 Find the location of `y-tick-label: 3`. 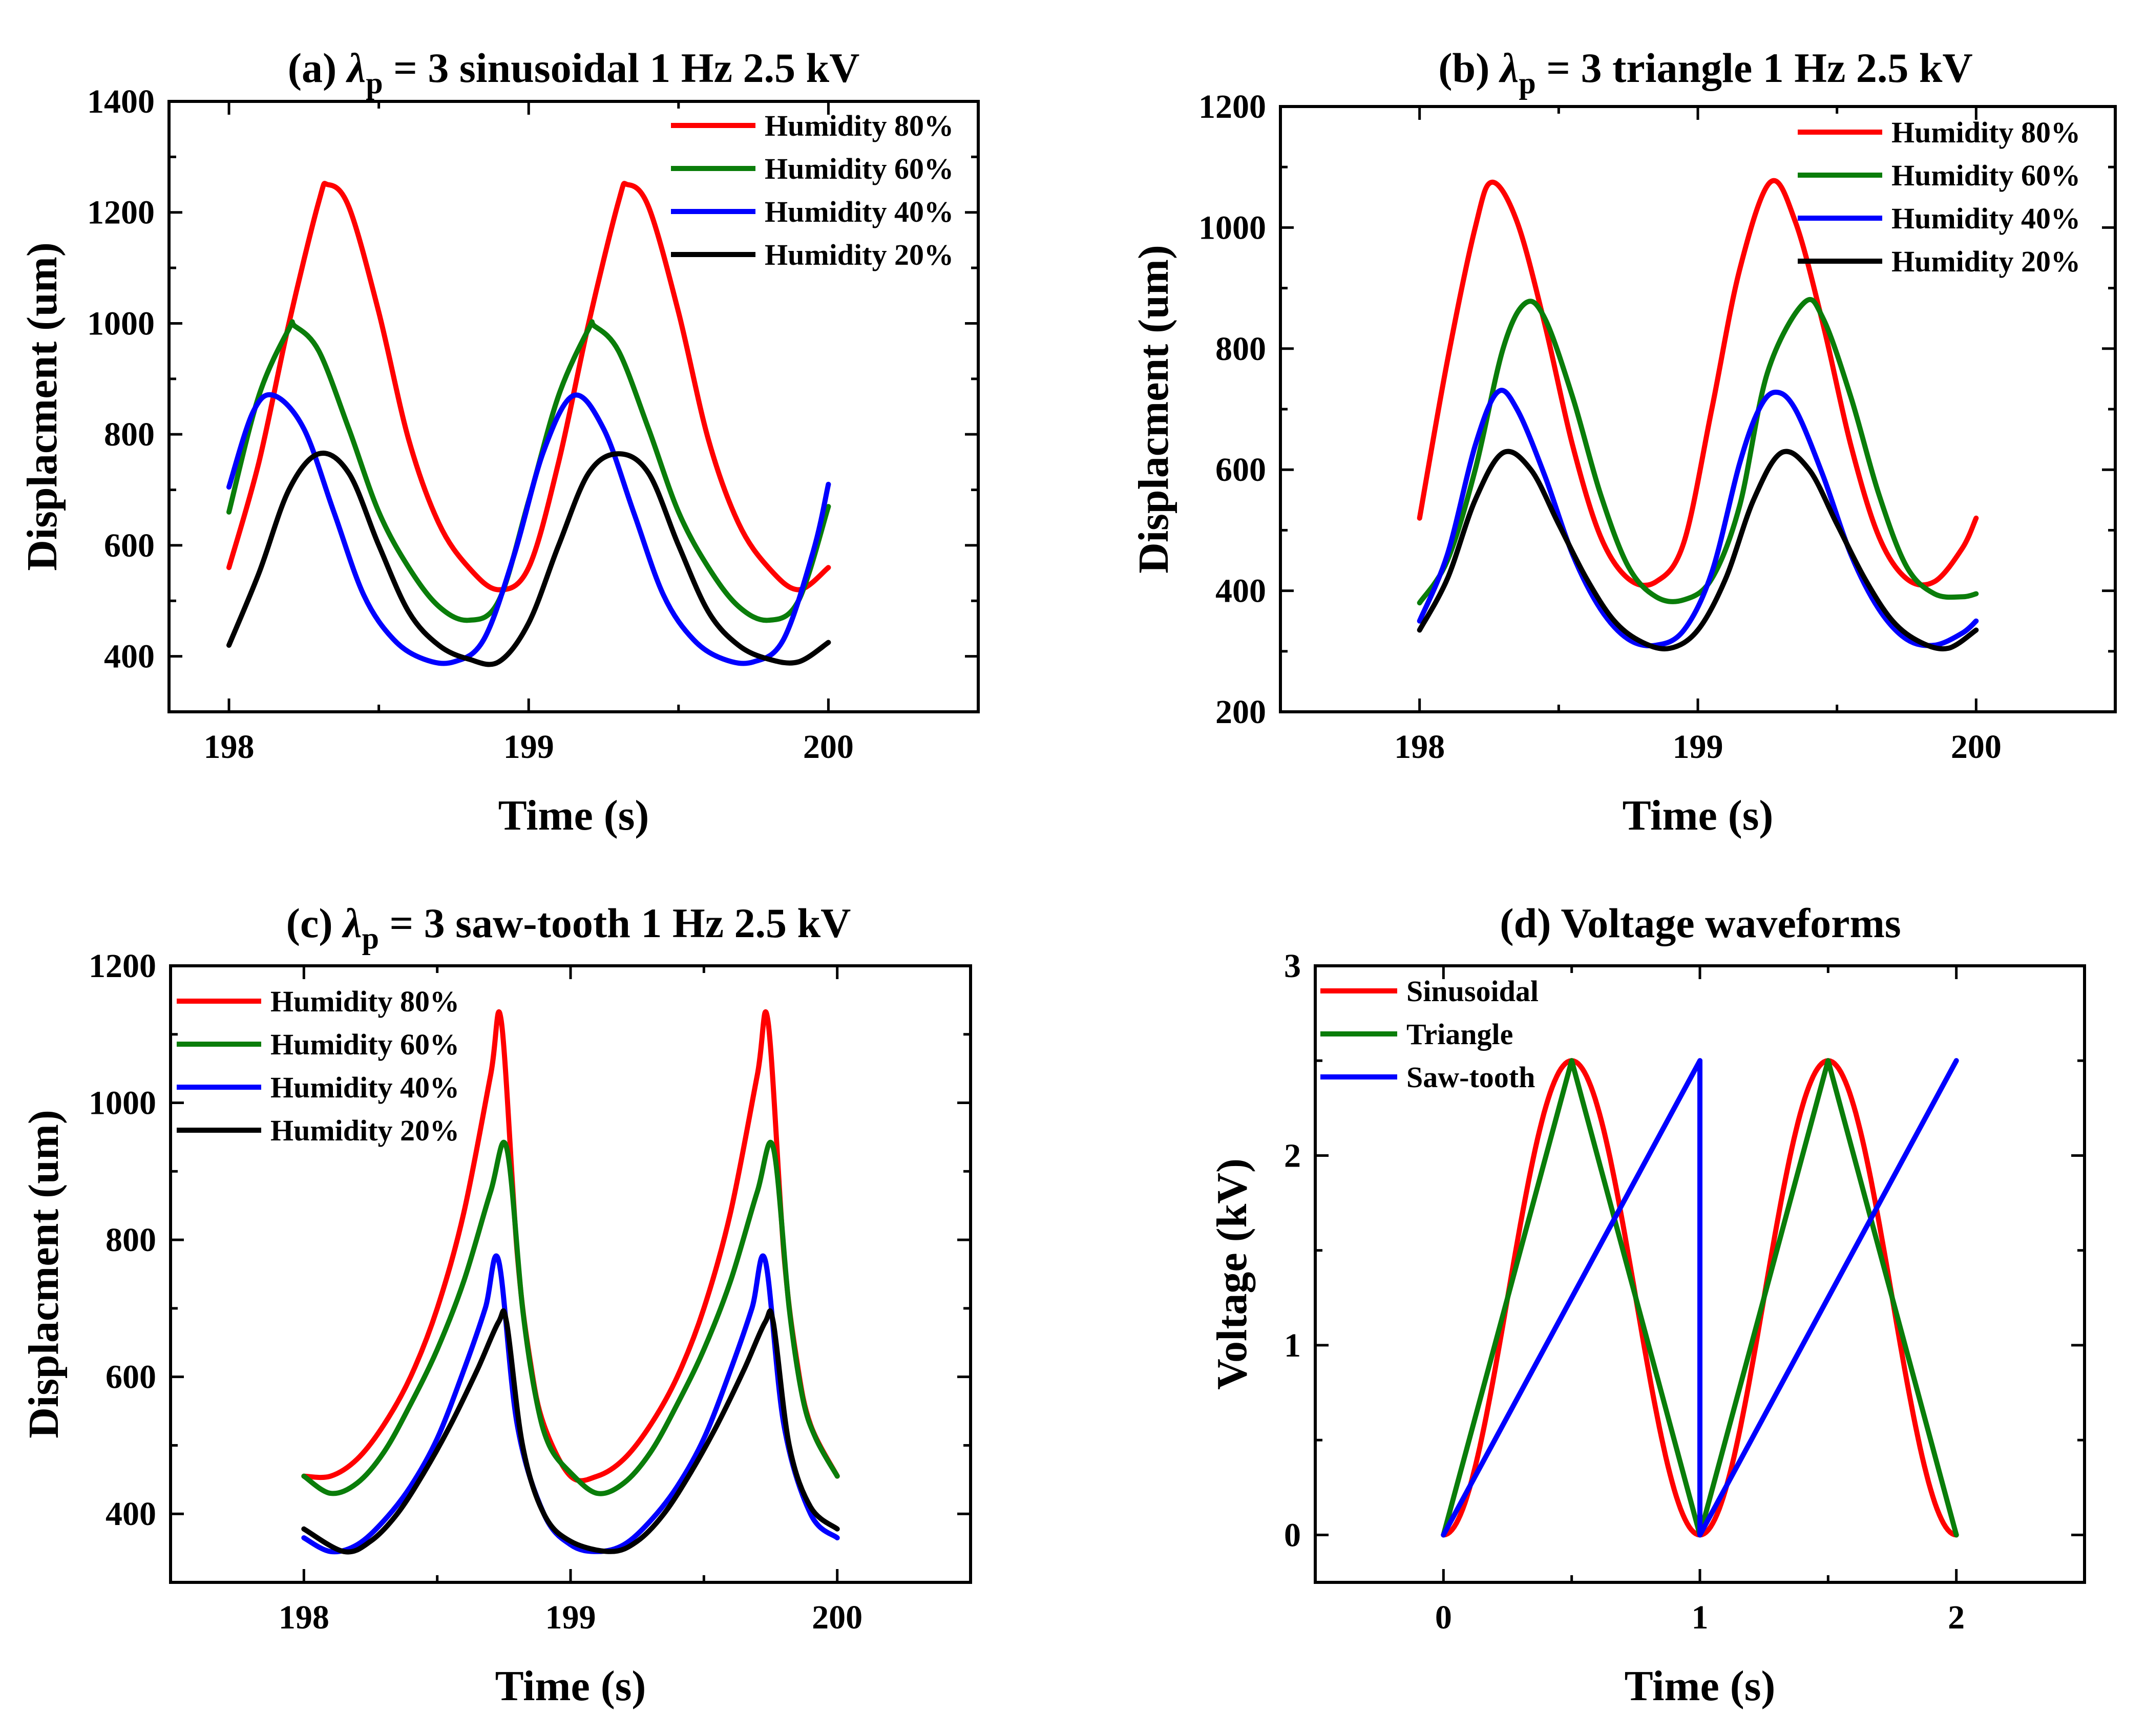

y-tick-label: 3 is located at coordinates (1293, 966).